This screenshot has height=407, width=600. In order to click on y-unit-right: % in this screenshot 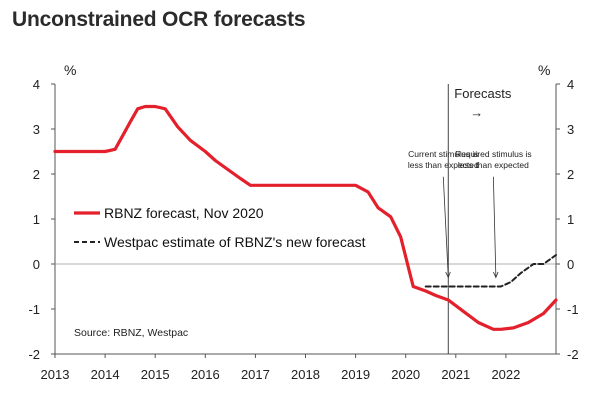, I will do `click(544, 70)`.